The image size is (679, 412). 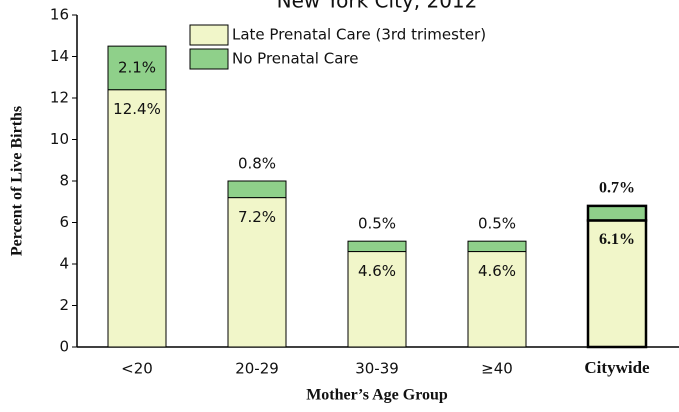 What do you see at coordinates (64, 305) in the screenshot?
I see `y-tick-label: 2` at bounding box center [64, 305].